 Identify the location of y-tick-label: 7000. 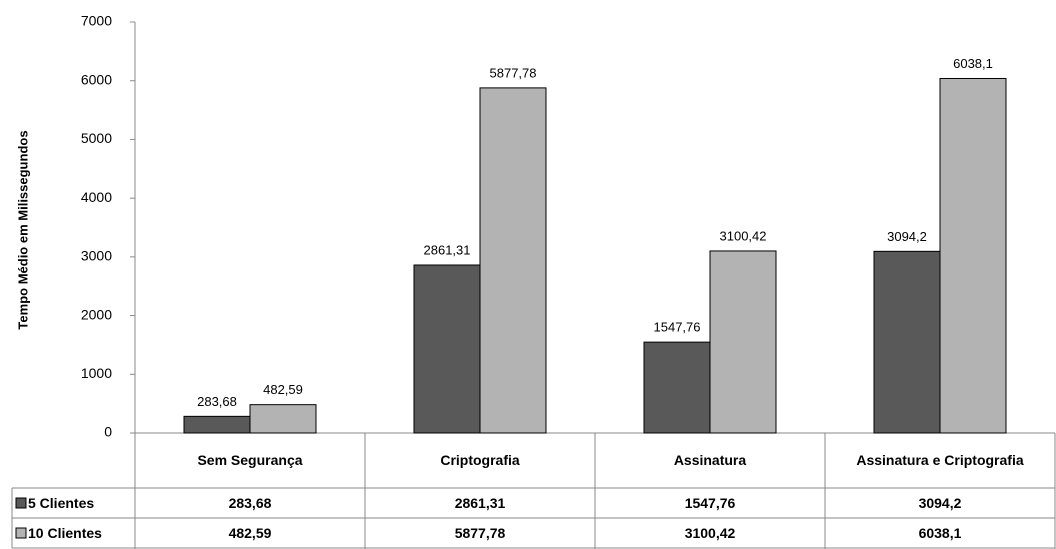
(96, 21).